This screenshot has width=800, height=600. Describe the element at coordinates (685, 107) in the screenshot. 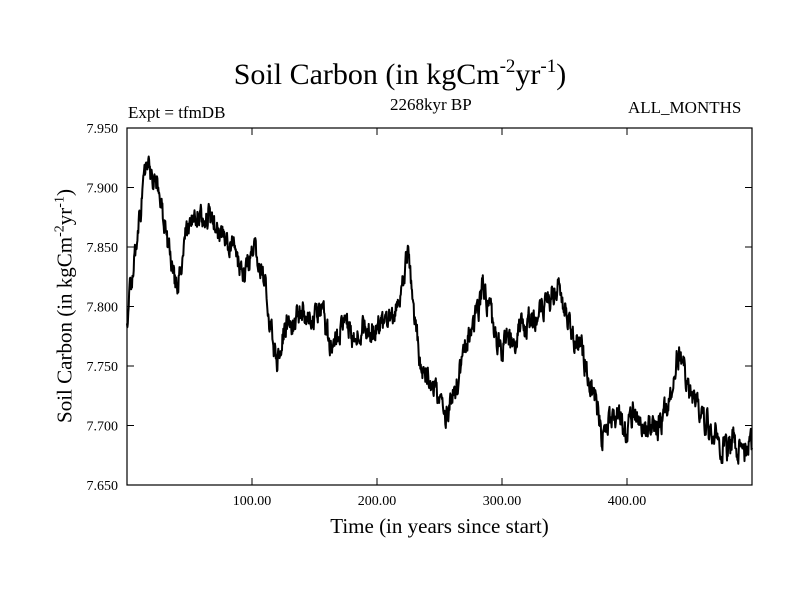

I see `months-label: ALL_MONTHS` at that location.